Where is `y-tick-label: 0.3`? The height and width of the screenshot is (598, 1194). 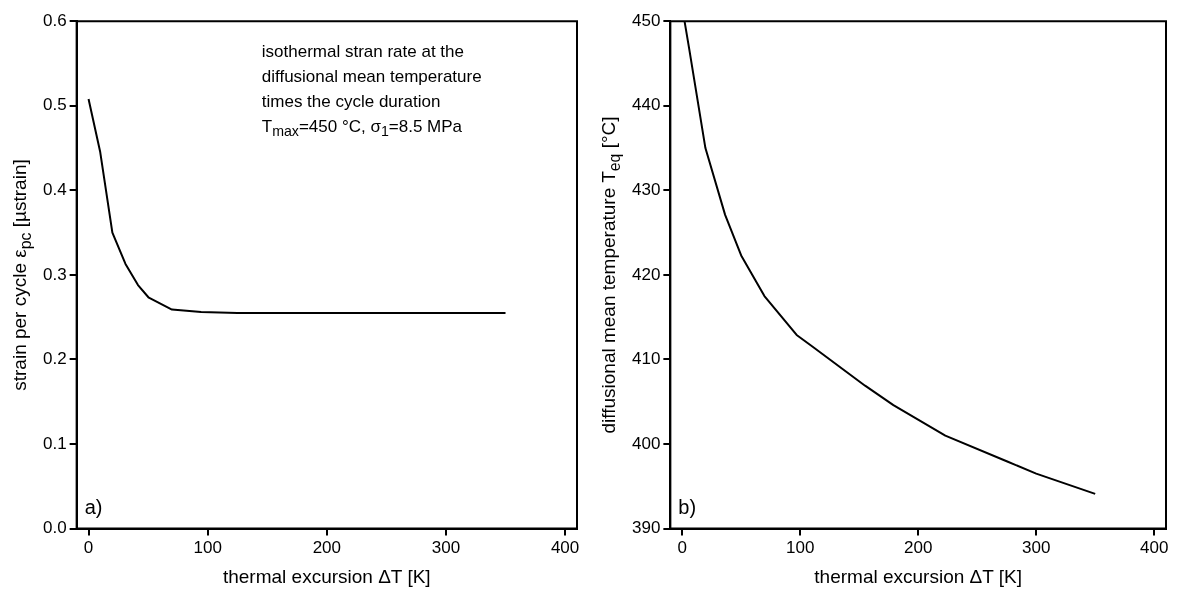
y-tick-label: 0.3 is located at coordinates (54, 274).